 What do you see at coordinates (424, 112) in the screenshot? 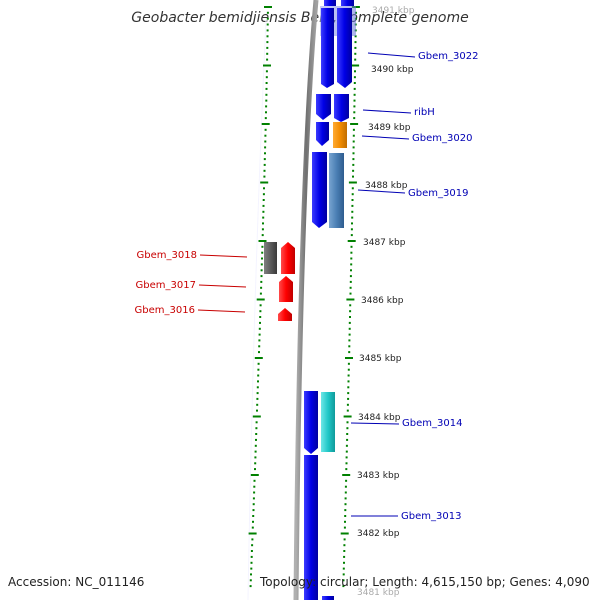
I see `gene-label-ribh: ribH` at bounding box center [424, 112].